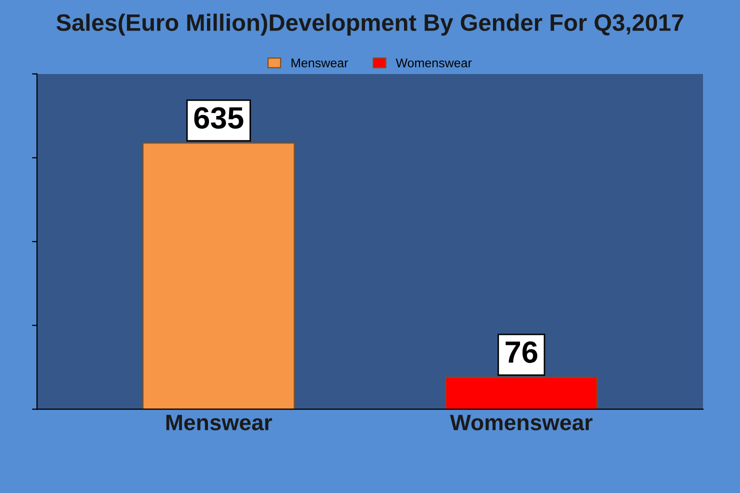 Image resolution: width=740 pixels, height=493 pixels. Describe the element at coordinates (370, 25) in the screenshot. I see `chart-title: Sales(Euro Million)Development By Gender For Q3,2017` at that location.